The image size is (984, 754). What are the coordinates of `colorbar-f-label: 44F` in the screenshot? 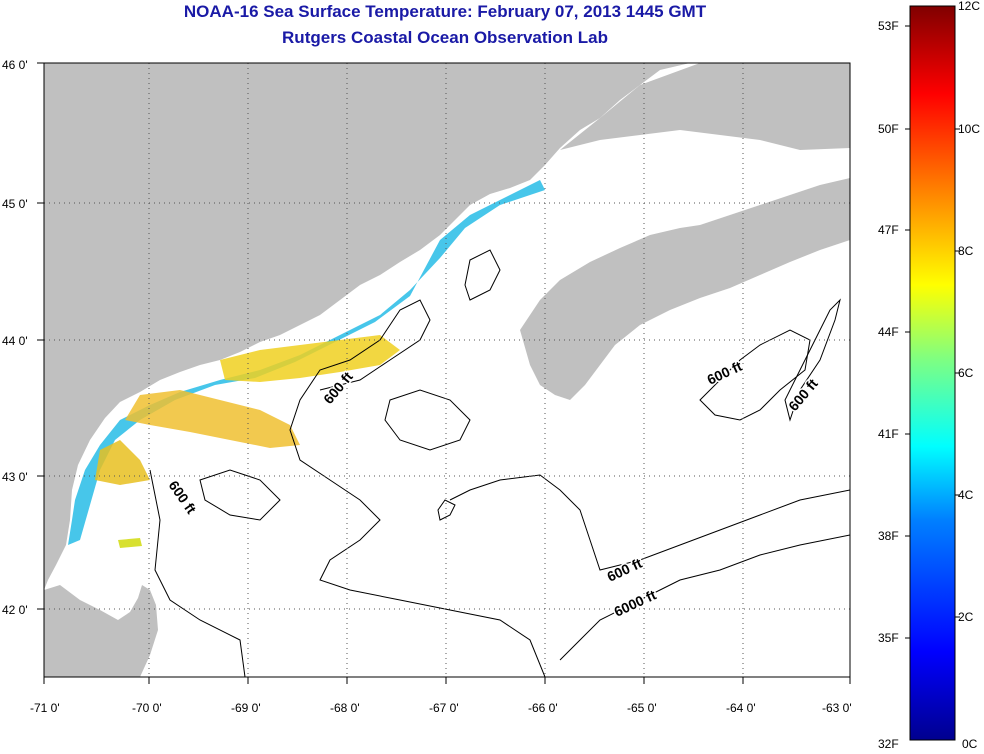 It's located at (888, 332).